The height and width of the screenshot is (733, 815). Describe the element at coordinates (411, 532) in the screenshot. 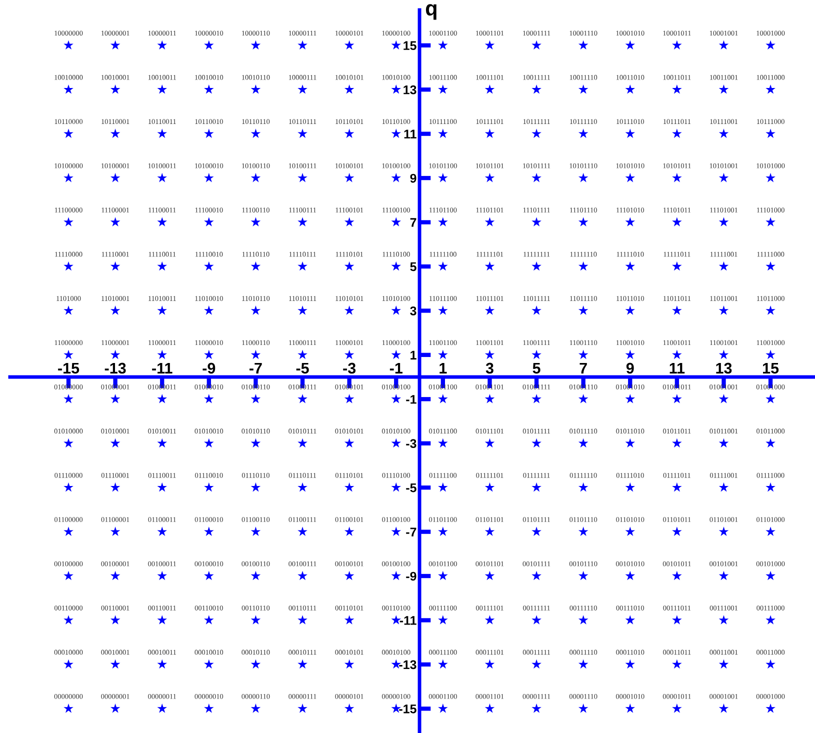

I see `y-tick-label: -7` at that location.